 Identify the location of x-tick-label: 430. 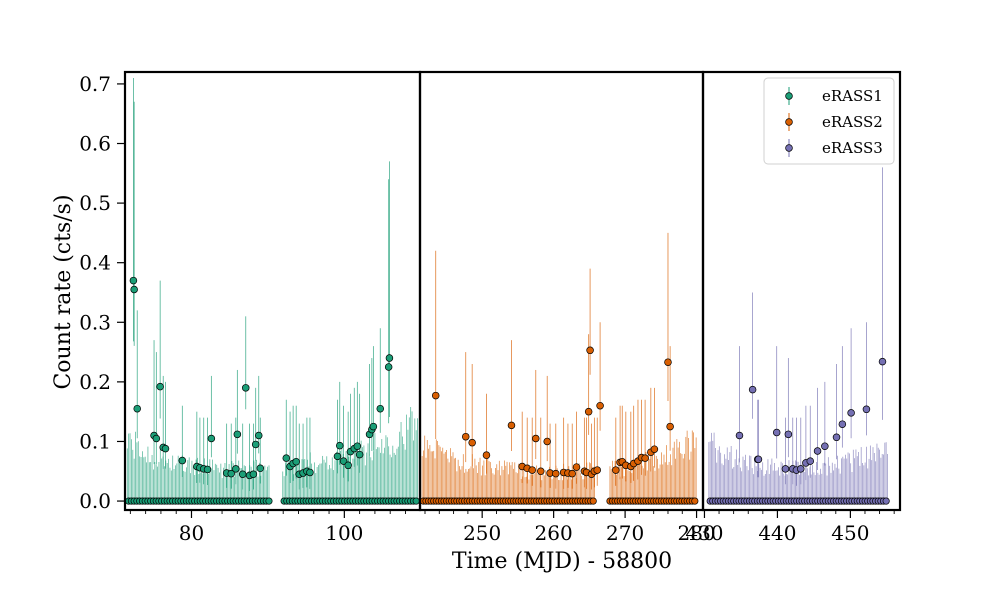
(704, 533).